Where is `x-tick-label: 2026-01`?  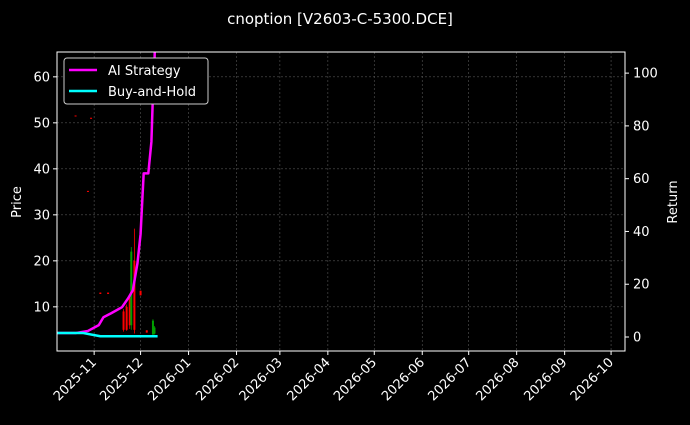 x-tick-label: 2026-01 is located at coordinates (169, 379).